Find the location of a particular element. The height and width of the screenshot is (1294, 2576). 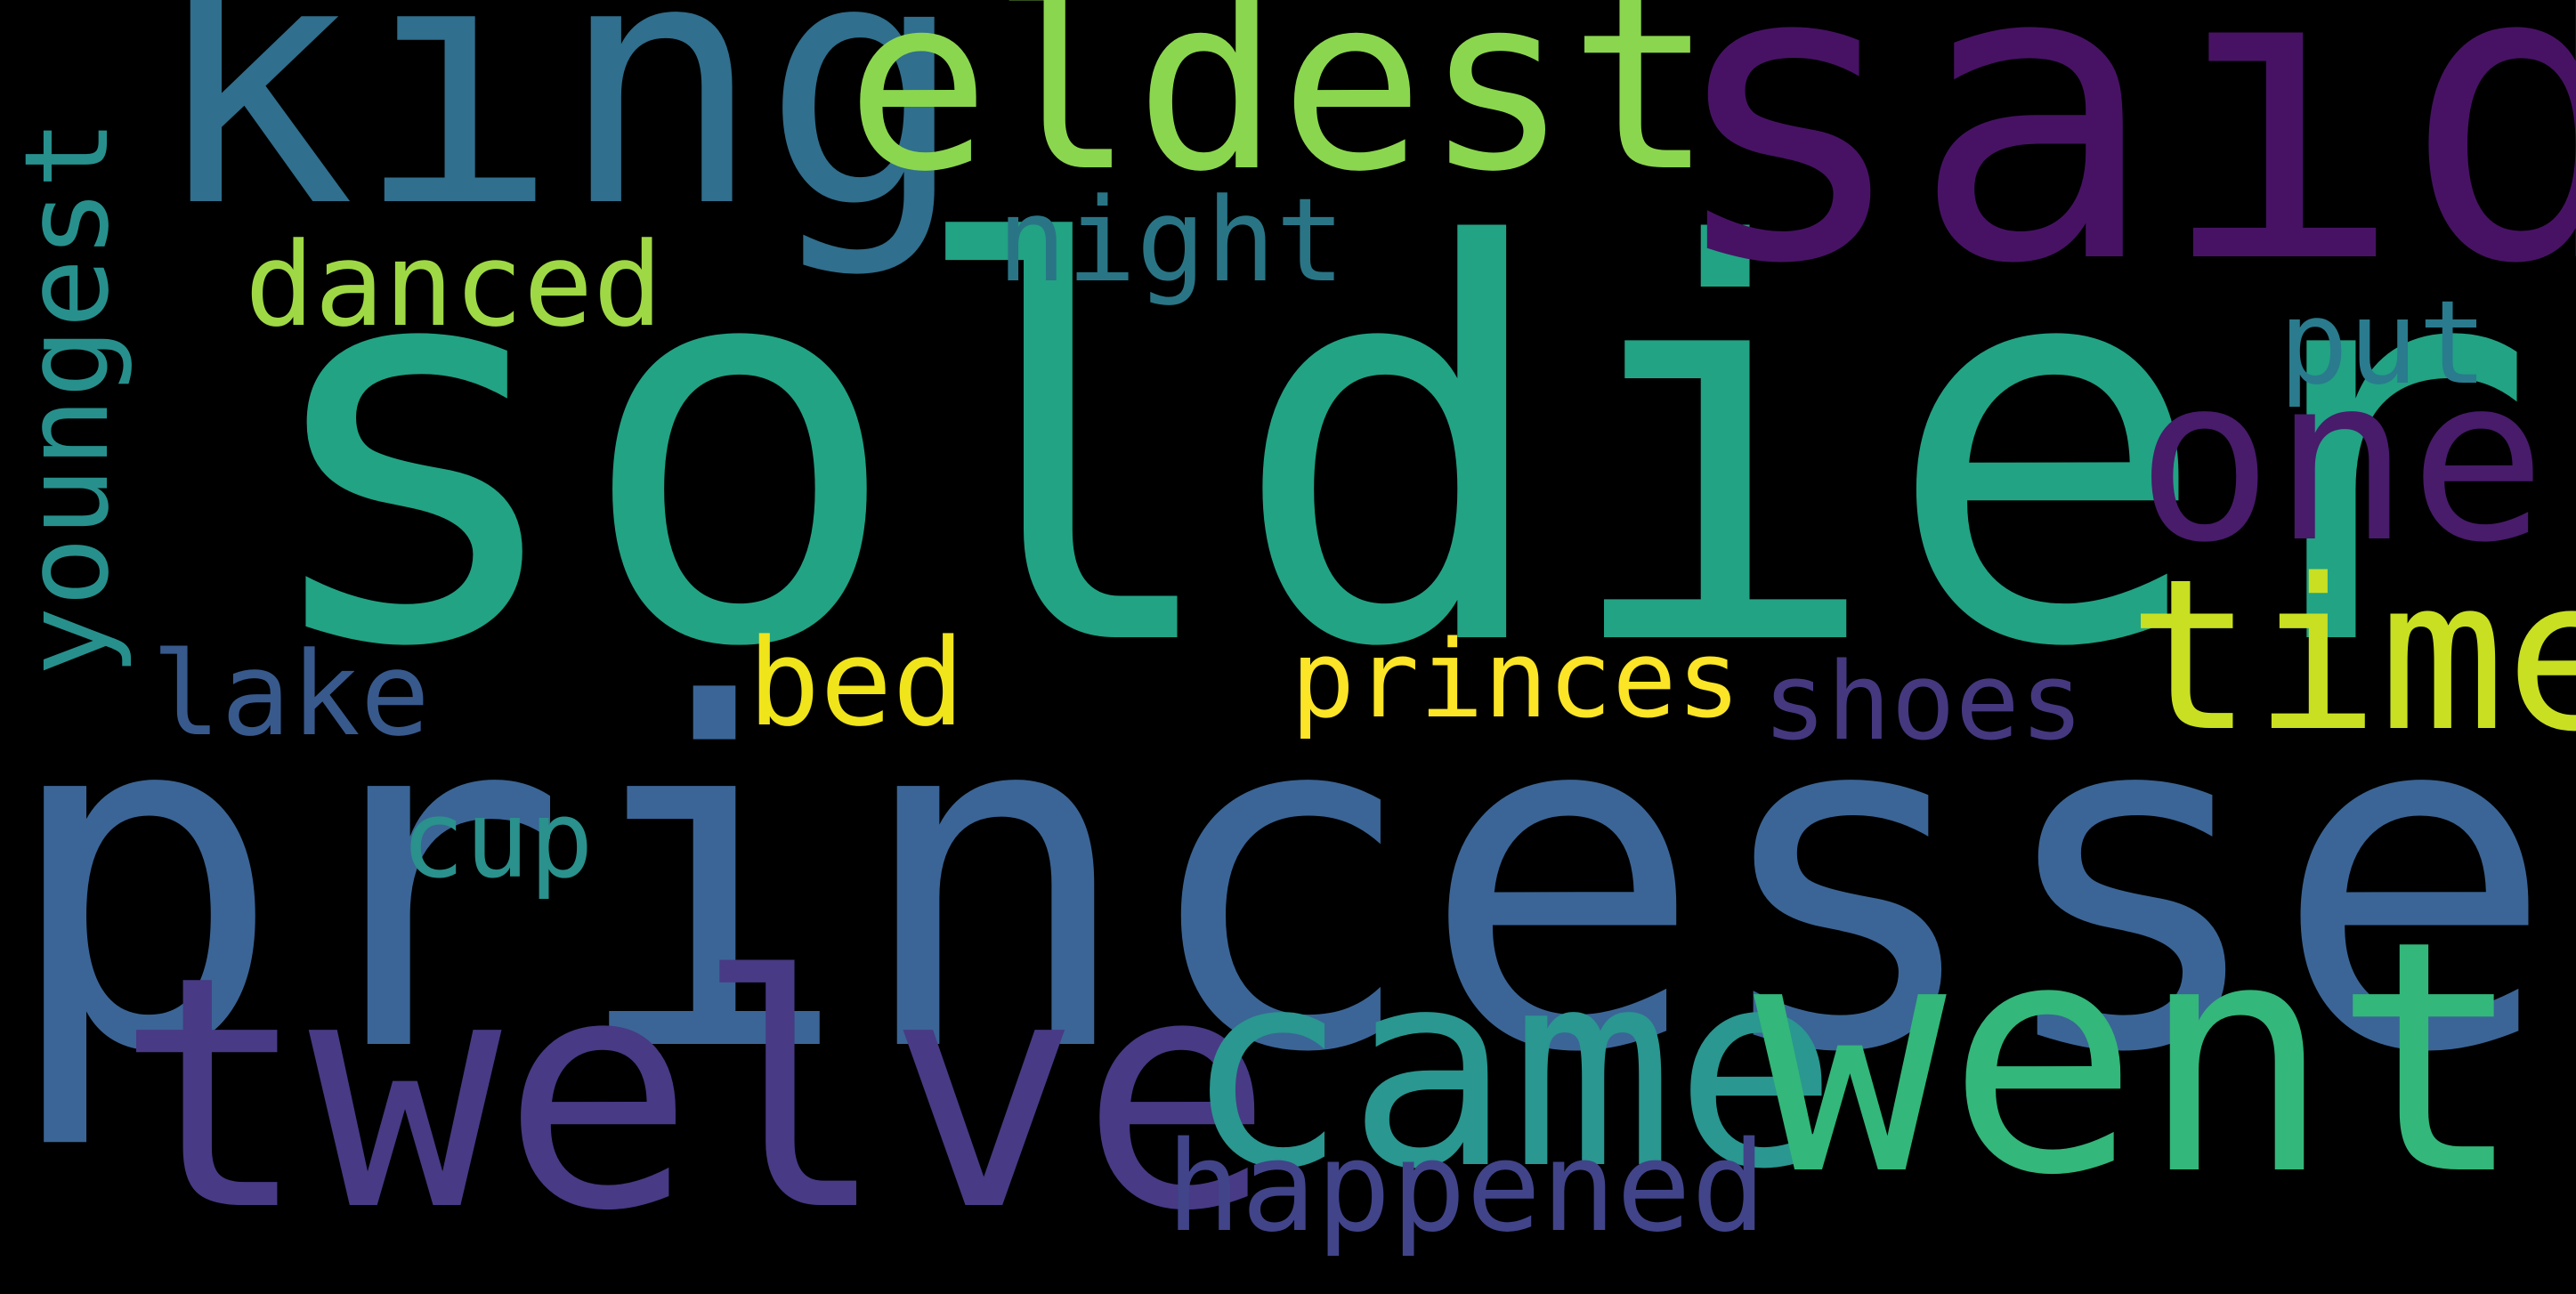

word-night: night is located at coordinates (1172, 240).